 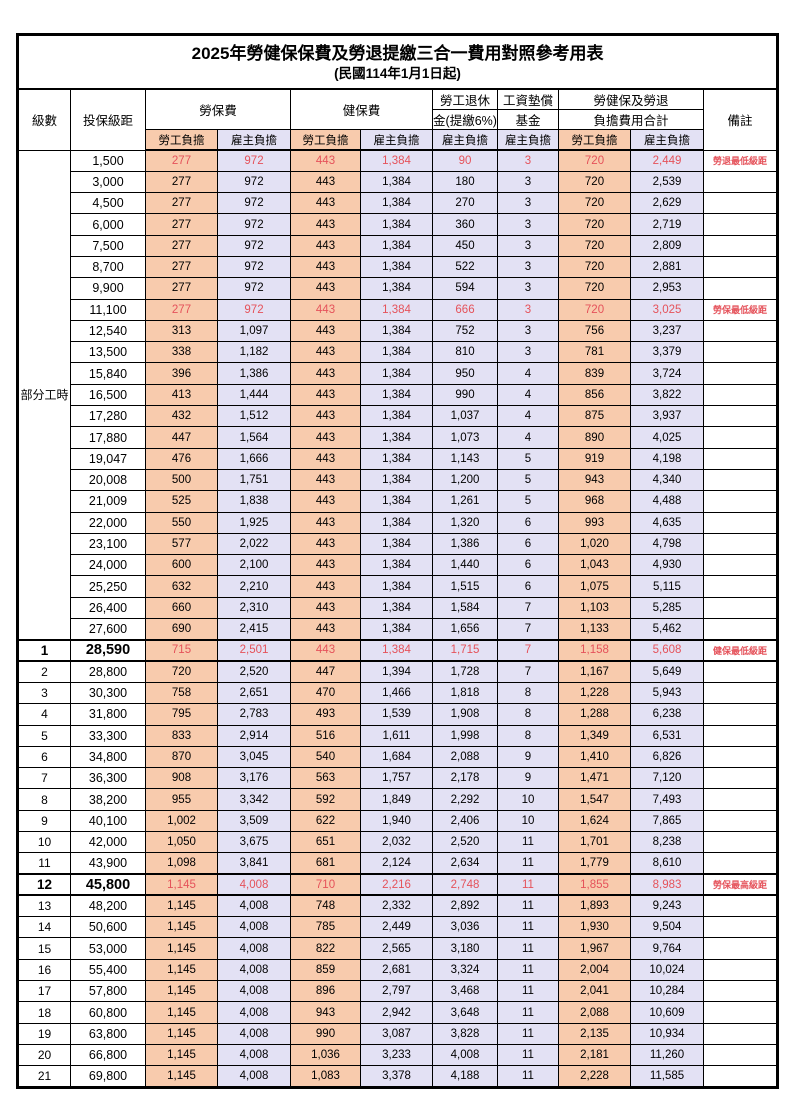 I want to click on cell-tot-er: 11,585, so click(x=667, y=1076).